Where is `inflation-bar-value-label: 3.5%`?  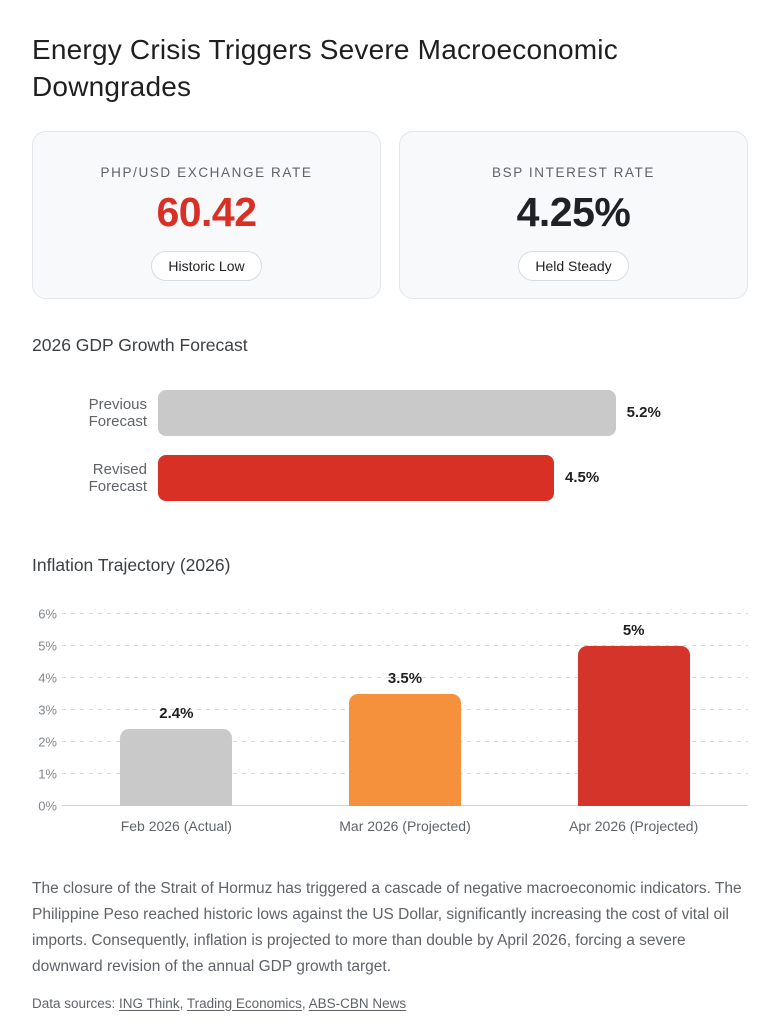 inflation-bar-value-label: 3.5% is located at coordinates (405, 678).